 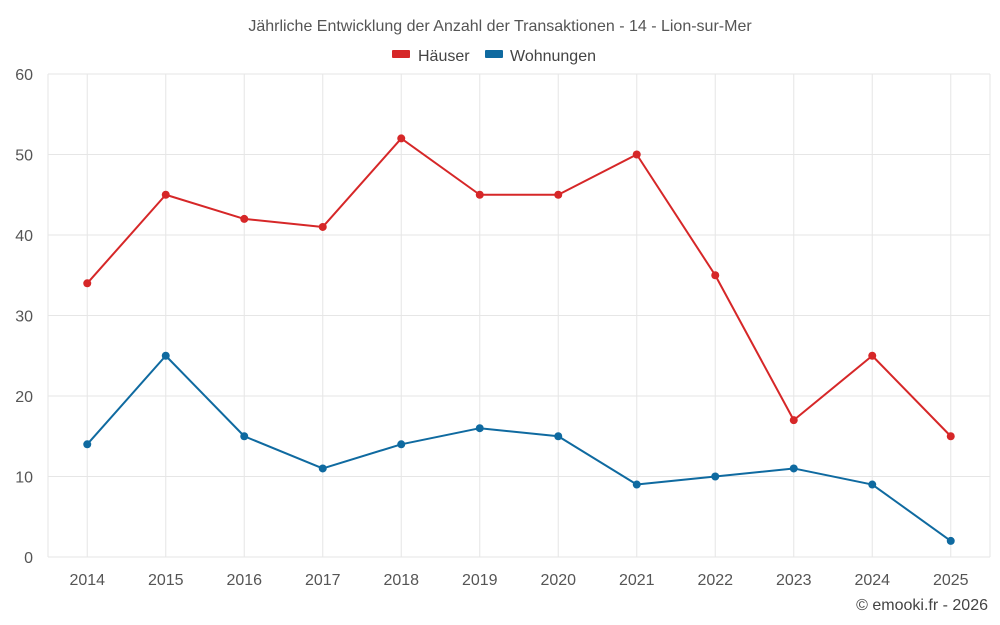 What do you see at coordinates (872, 580) in the screenshot?
I see `x-tick-label: 2024` at bounding box center [872, 580].